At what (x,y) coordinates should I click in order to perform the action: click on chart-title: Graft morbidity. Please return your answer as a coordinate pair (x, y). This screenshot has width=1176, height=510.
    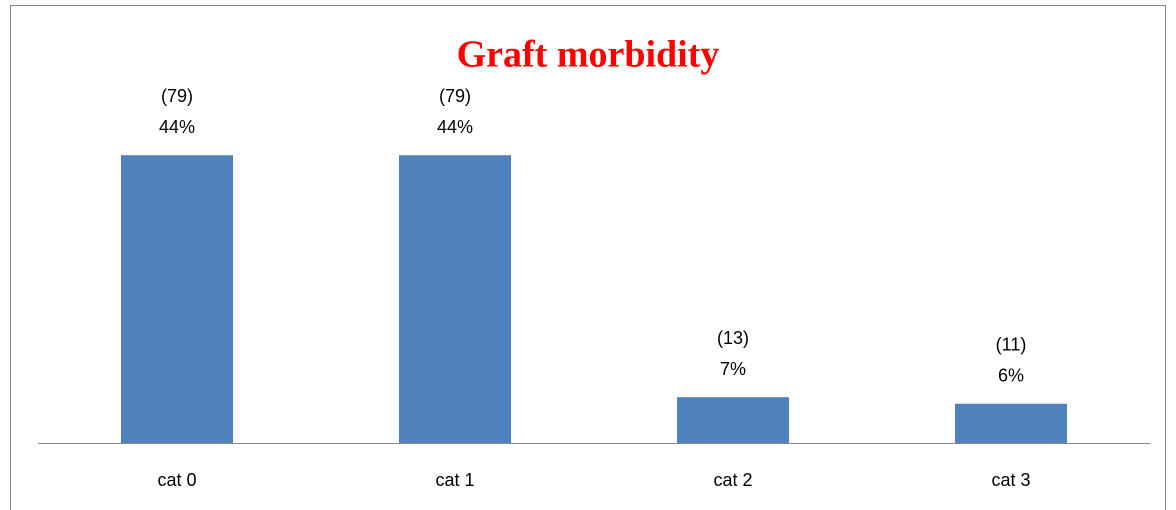
    Looking at the image, I should click on (588, 55).